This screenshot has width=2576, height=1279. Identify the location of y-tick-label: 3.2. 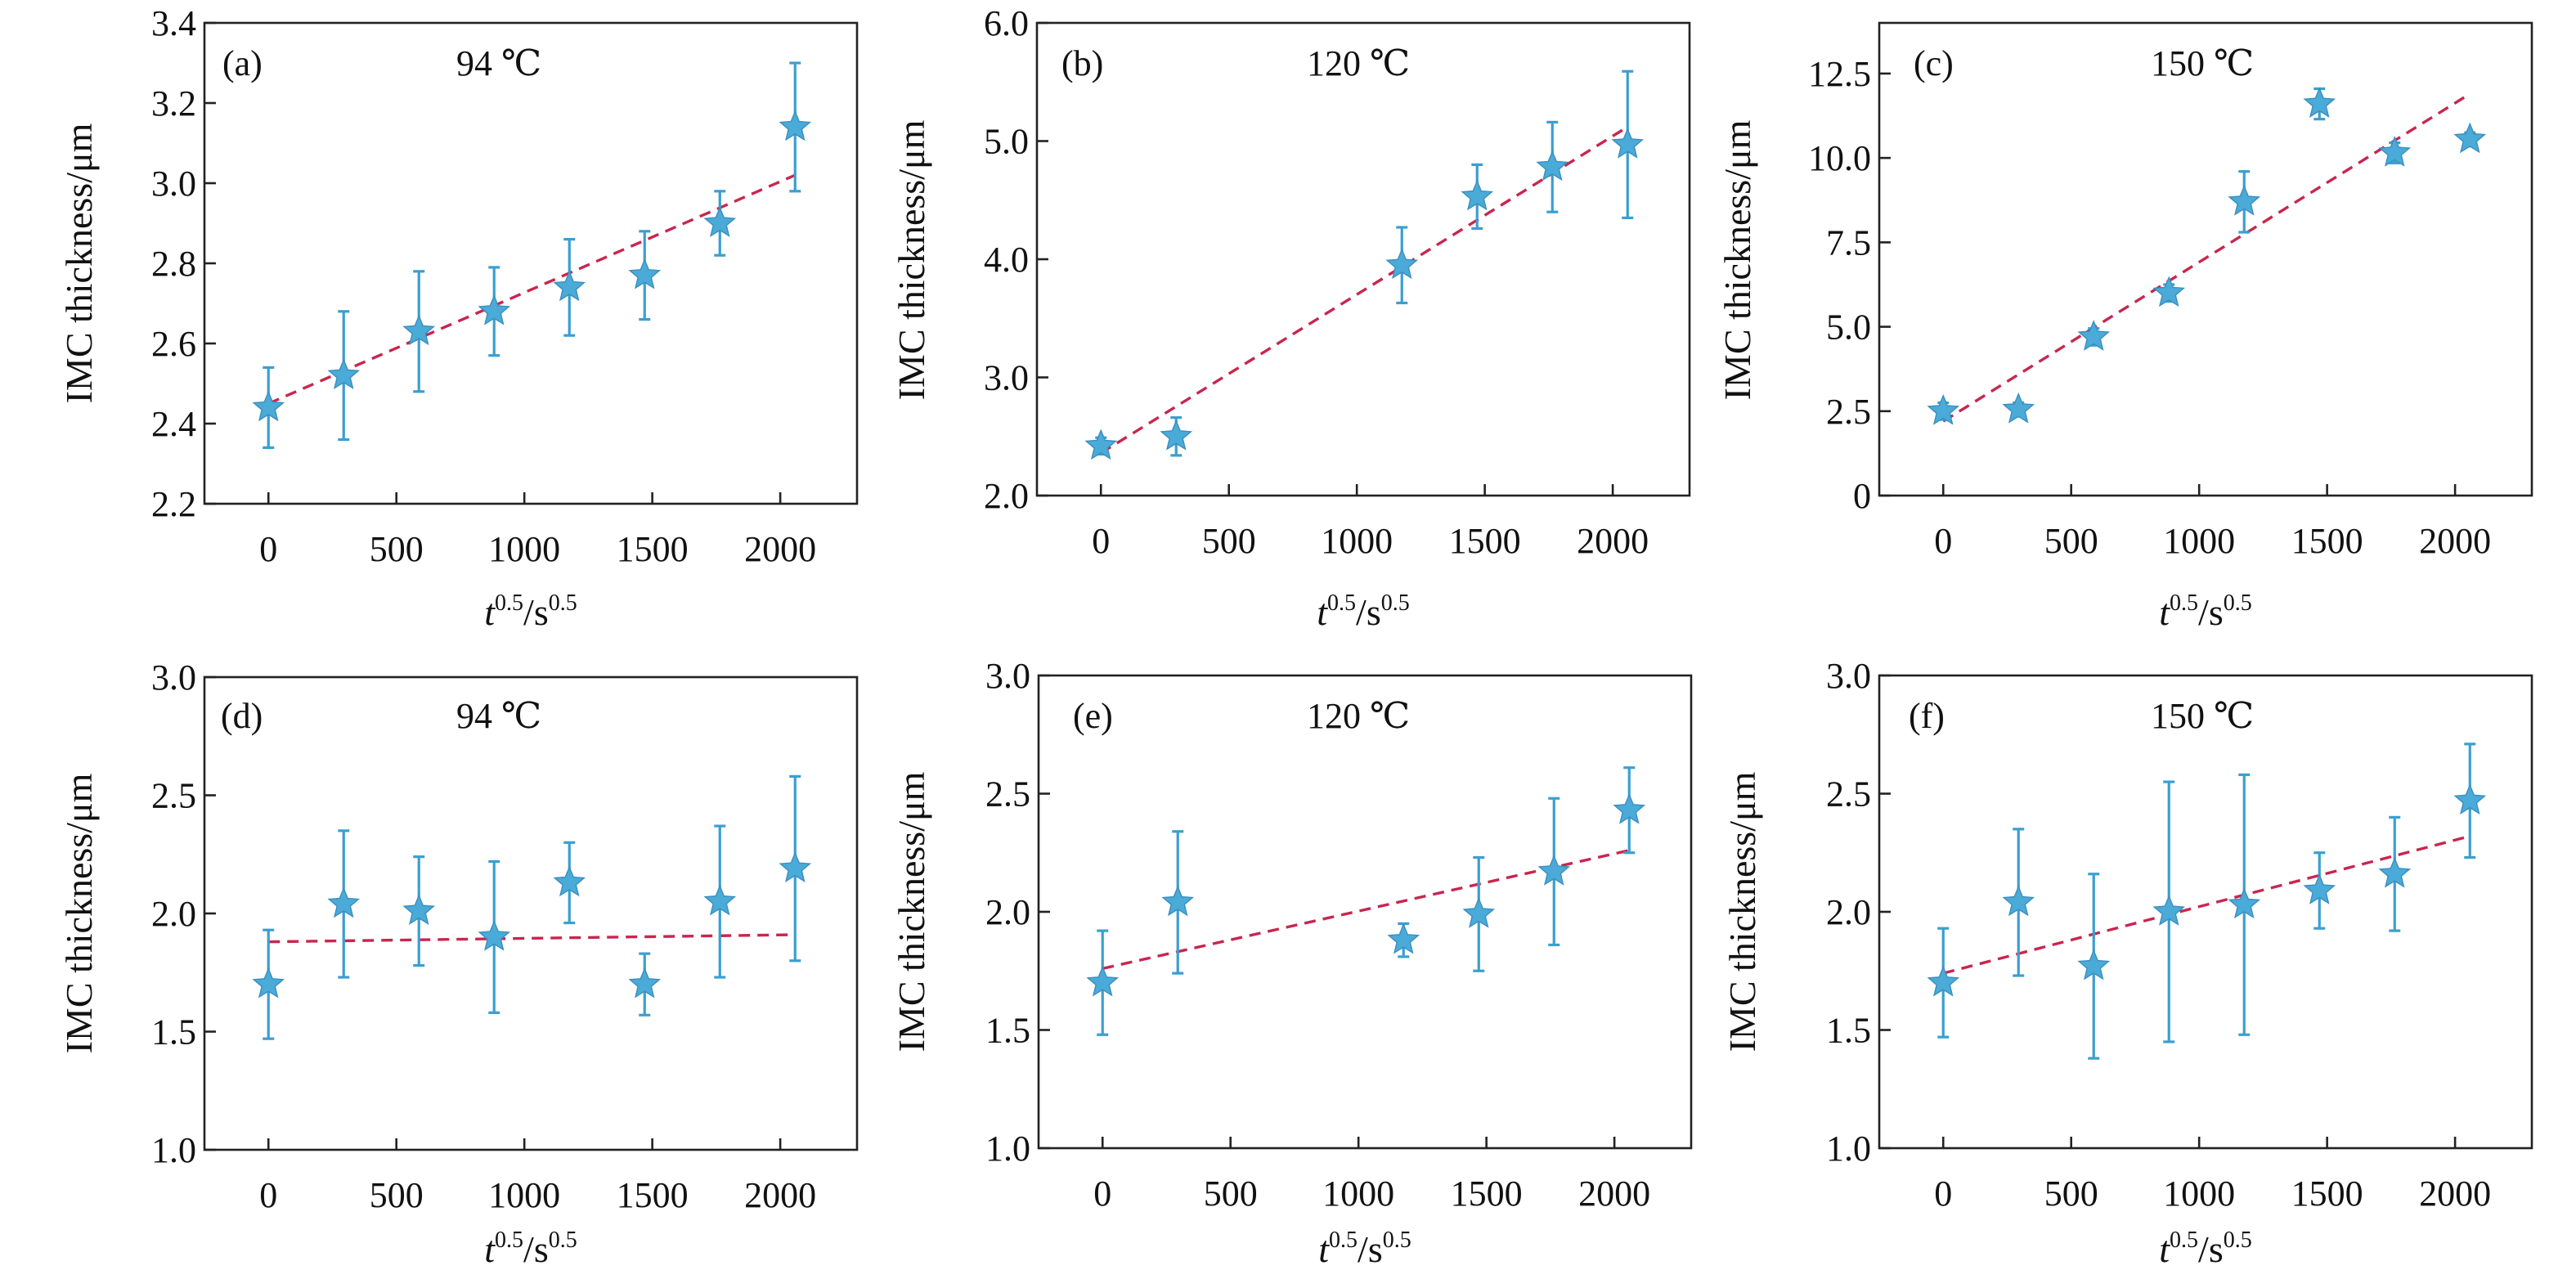
(174, 103).